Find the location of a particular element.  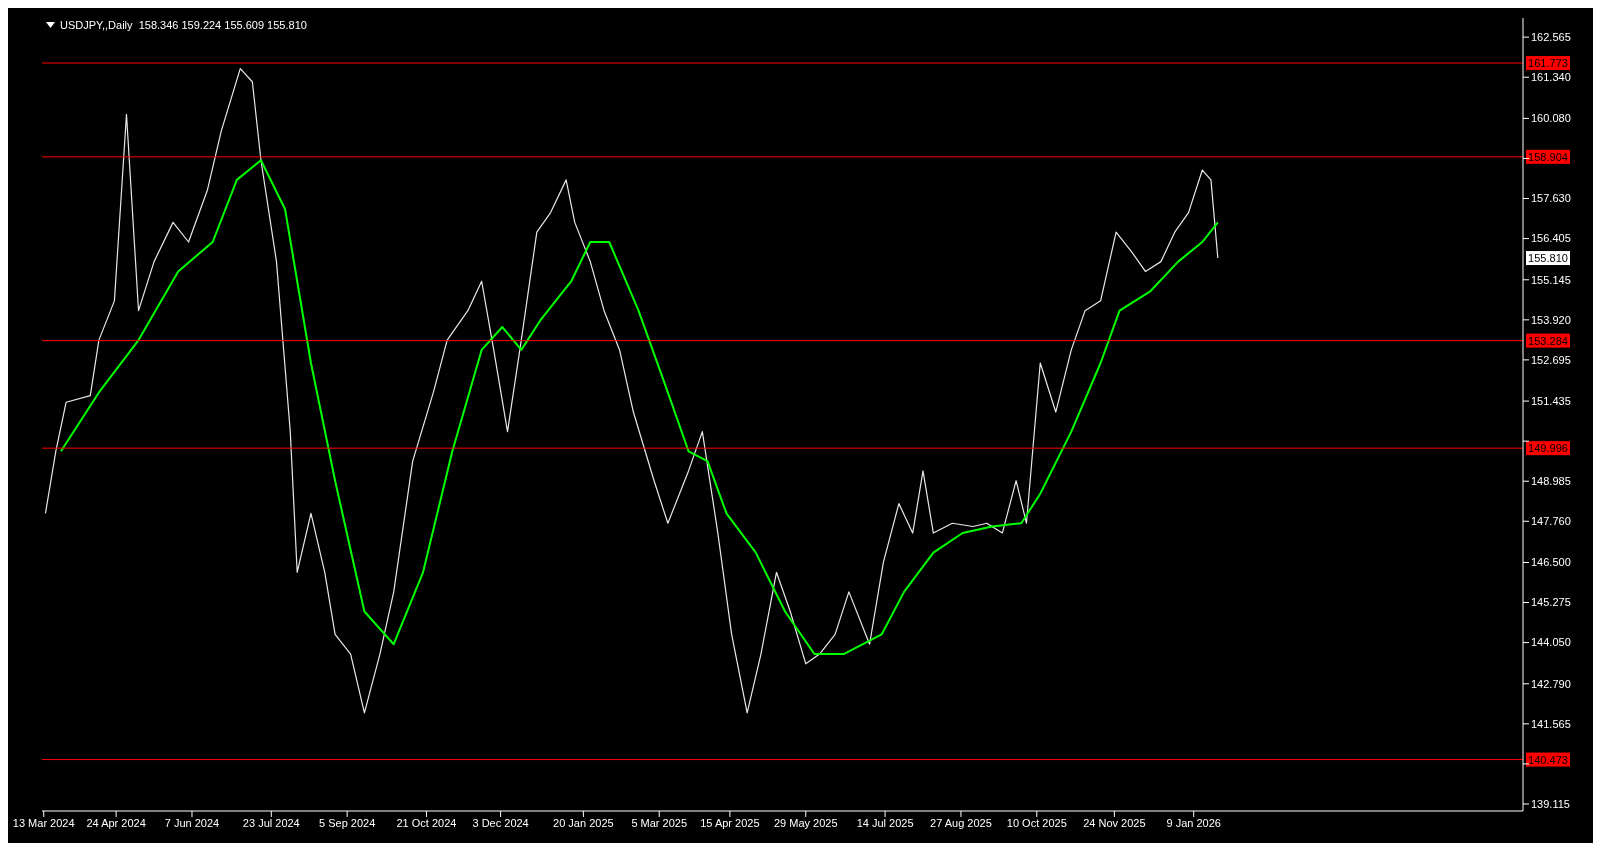

x-tick-label: 3 Dec 2024 is located at coordinates (500, 822).